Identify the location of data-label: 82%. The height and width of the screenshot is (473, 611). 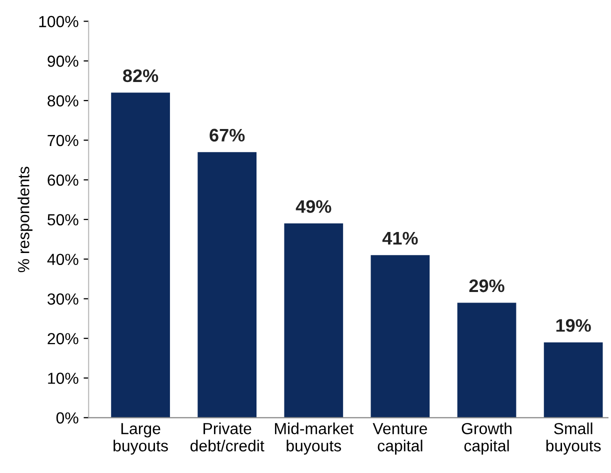
(140, 75).